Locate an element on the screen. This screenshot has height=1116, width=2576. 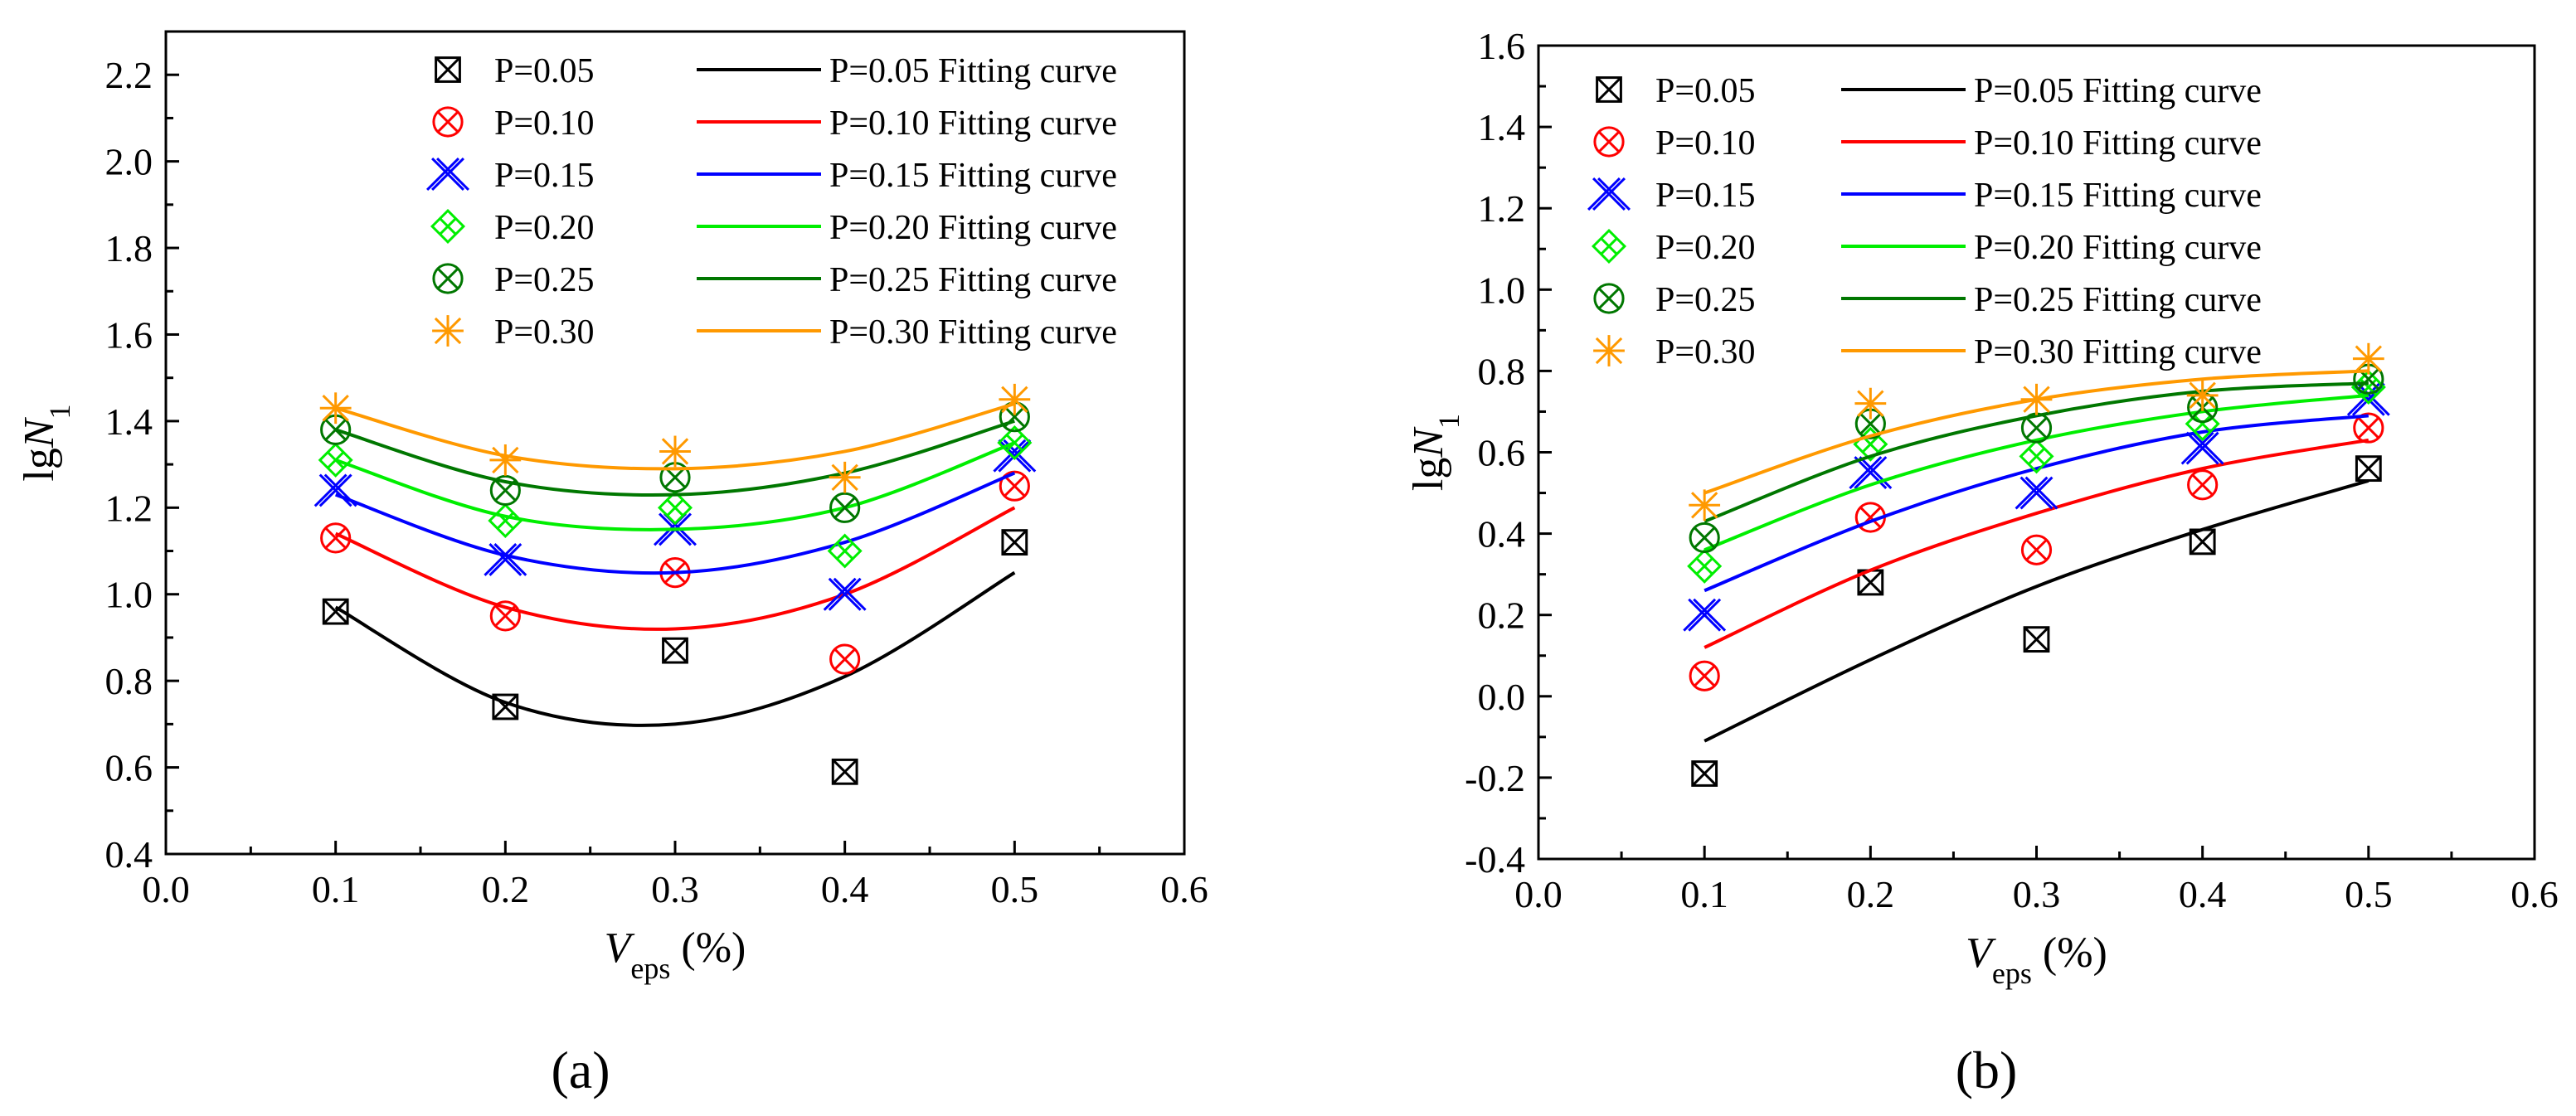
legend-label: P=0.05 is located at coordinates (1705, 91).